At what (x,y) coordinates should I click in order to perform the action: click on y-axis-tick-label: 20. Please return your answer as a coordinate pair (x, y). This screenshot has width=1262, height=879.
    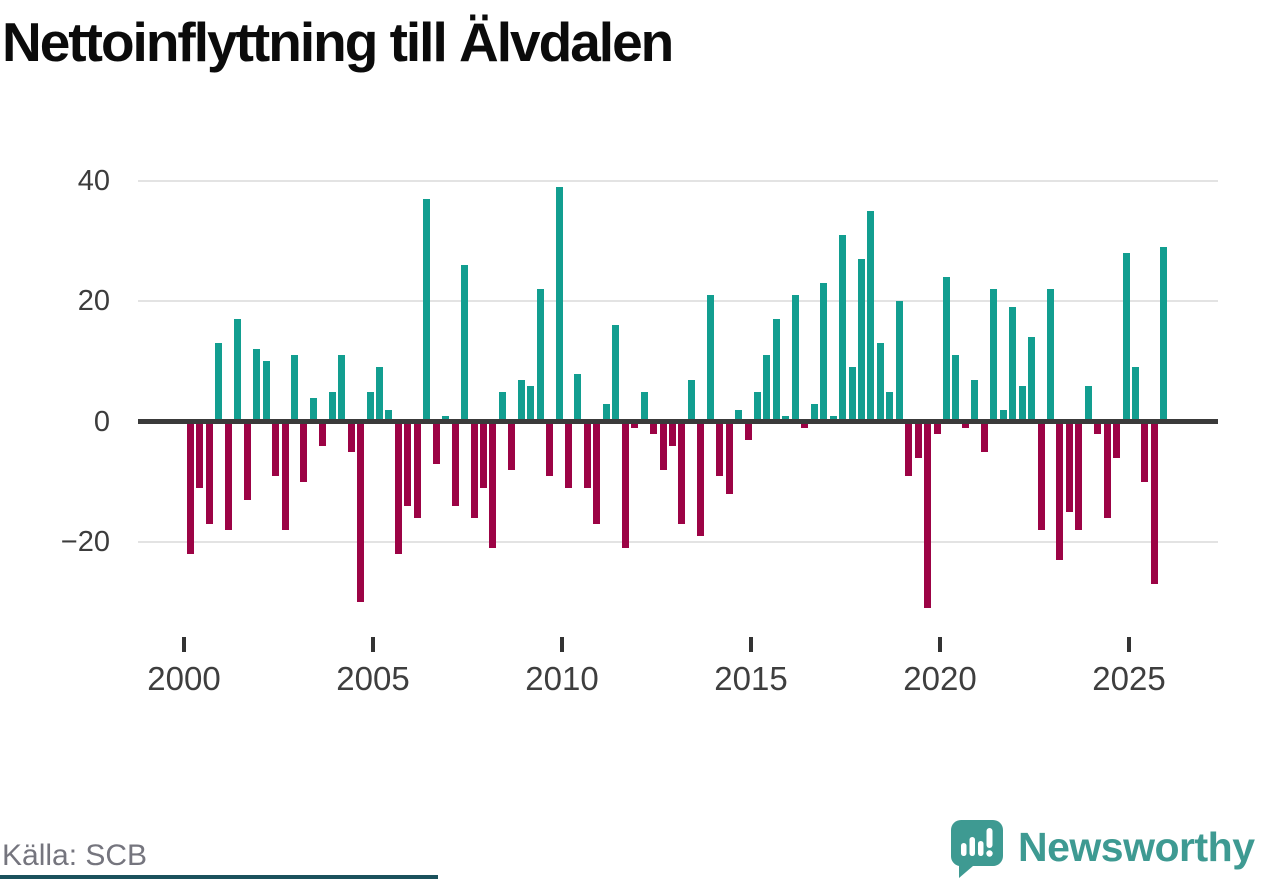
    Looking at the image, I should click on (93, 301).